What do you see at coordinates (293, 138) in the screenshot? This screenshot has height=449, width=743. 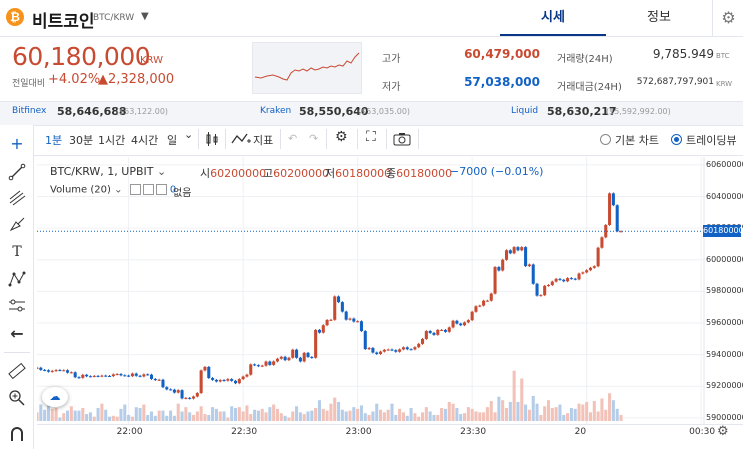 I see `undo-icon: ↶` at bounding box center [293, 138].